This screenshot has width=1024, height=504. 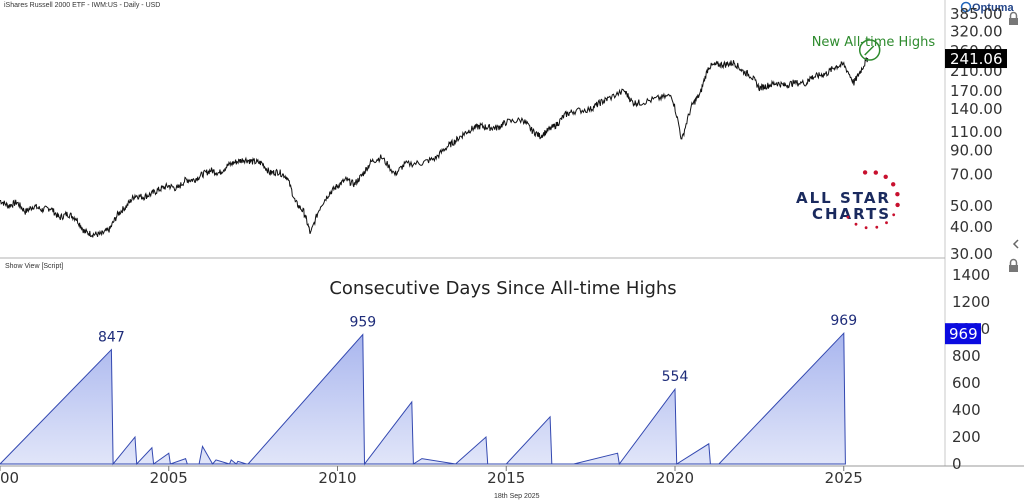 I want to click on peak-label: 969, so click(x=843, y=321).